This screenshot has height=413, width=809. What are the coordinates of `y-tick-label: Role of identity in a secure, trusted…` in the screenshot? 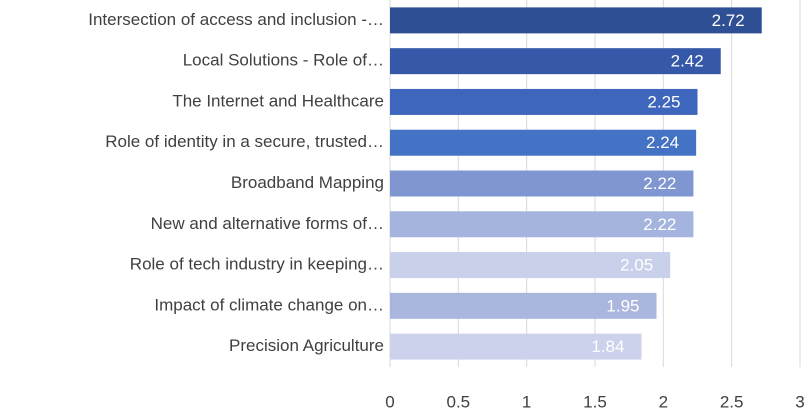 It's located at (244, 141).